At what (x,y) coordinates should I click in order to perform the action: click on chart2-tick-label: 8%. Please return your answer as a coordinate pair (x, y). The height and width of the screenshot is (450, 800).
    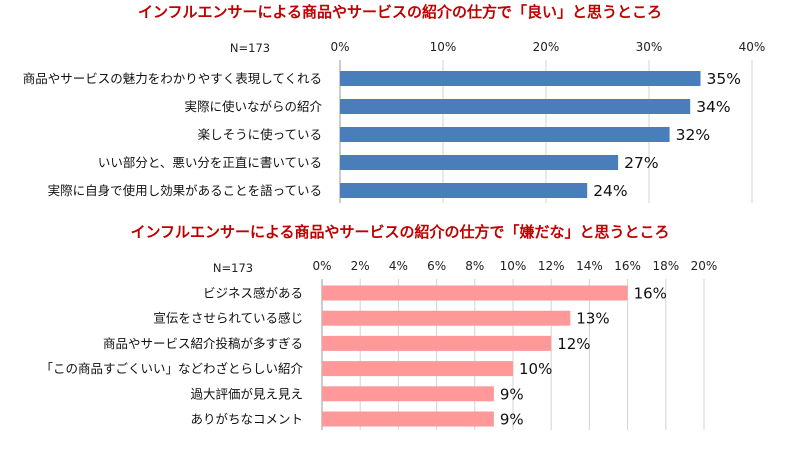
    Looking at the image, I should click on (474, 266).